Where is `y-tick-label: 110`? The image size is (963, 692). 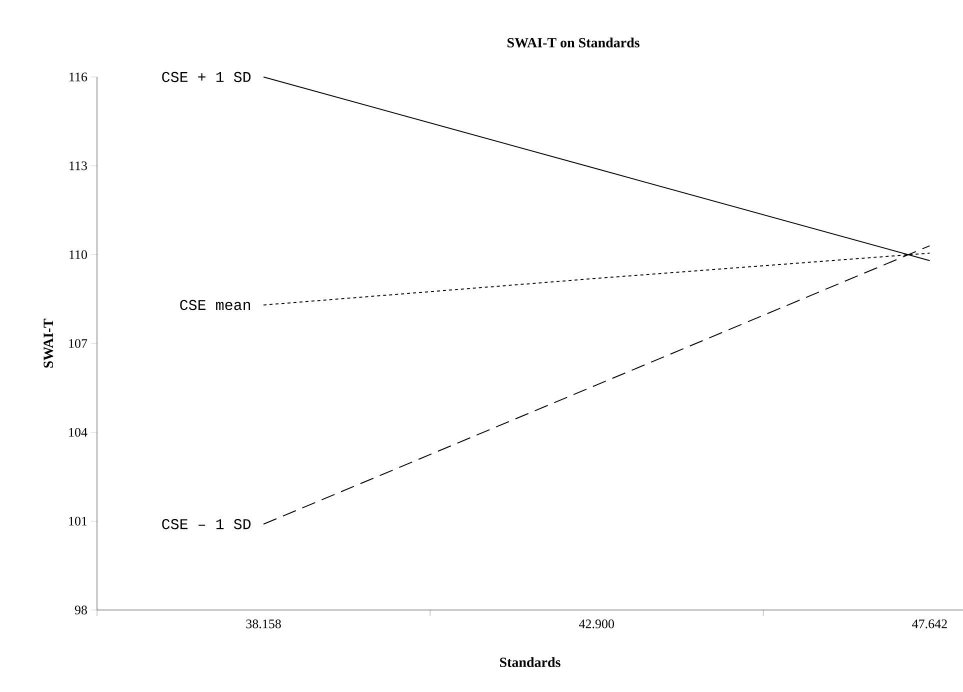
y-tick-label: 110 is located at coordinates (78, 255).